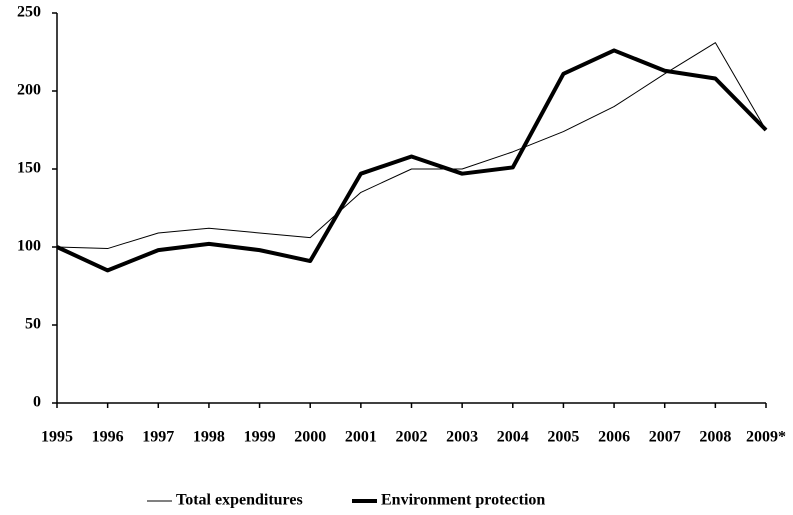 The width and height of the screenshot is (793, 515). Describe the element at coordinates (239, 500) in the screenshot. I see `legend-label: Total expenditures` at that location.